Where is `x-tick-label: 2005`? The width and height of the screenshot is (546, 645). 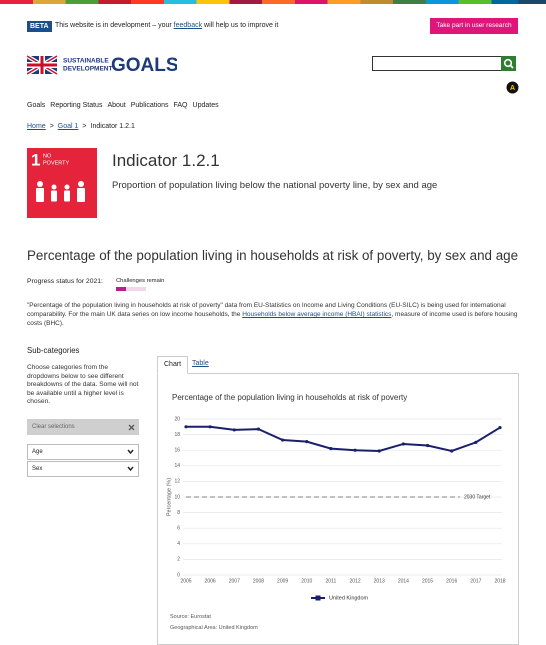
x-tick-label: 2005 is located at coordinates (185, 581).